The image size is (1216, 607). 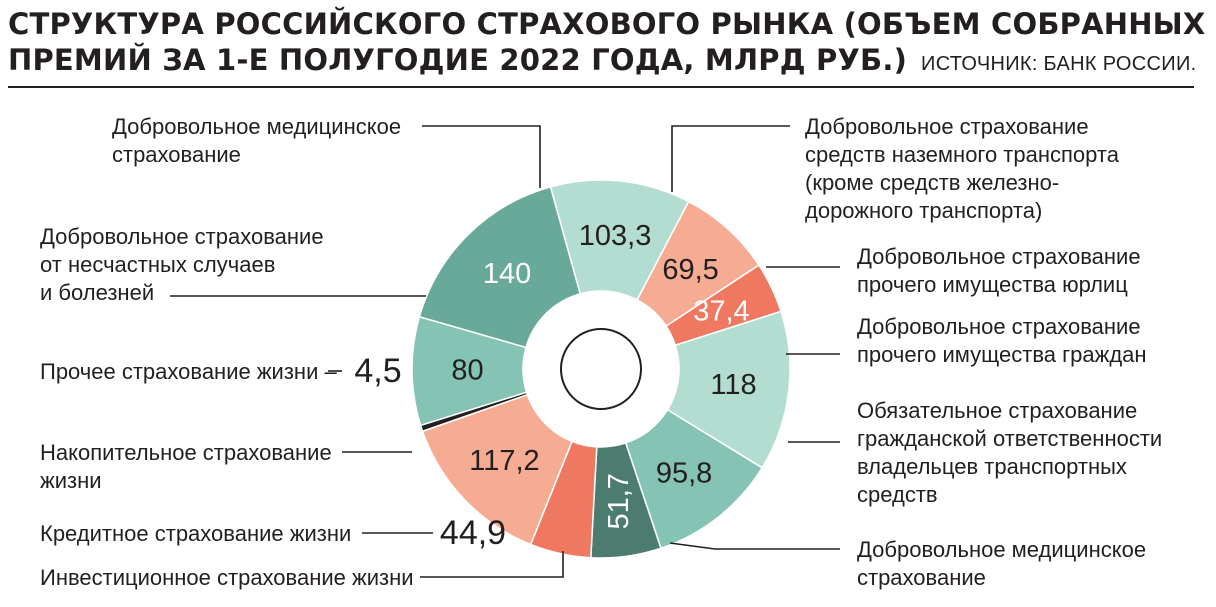 I want to click on value-label-3: 118, so click(x=733, y=385).